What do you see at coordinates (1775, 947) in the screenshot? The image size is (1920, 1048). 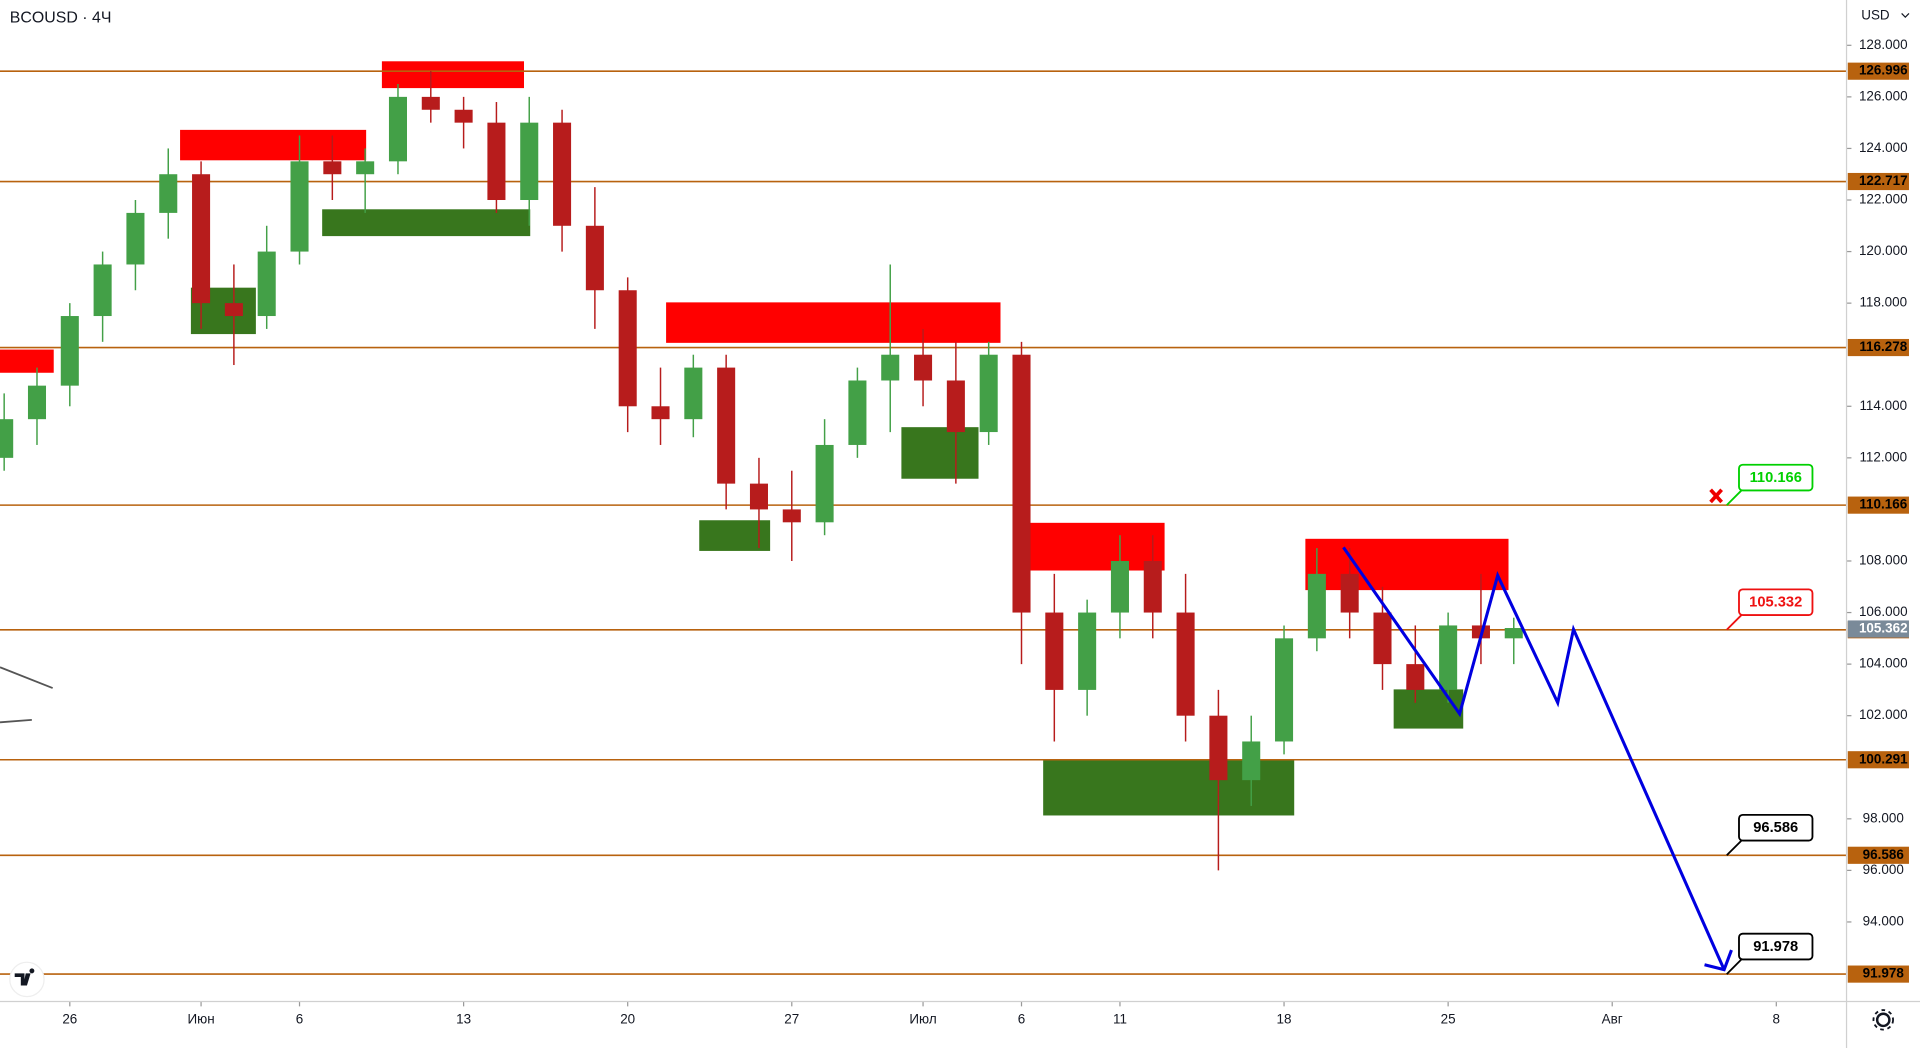 I see `callout-label: 91.978` at bounding box center [1775, 947].